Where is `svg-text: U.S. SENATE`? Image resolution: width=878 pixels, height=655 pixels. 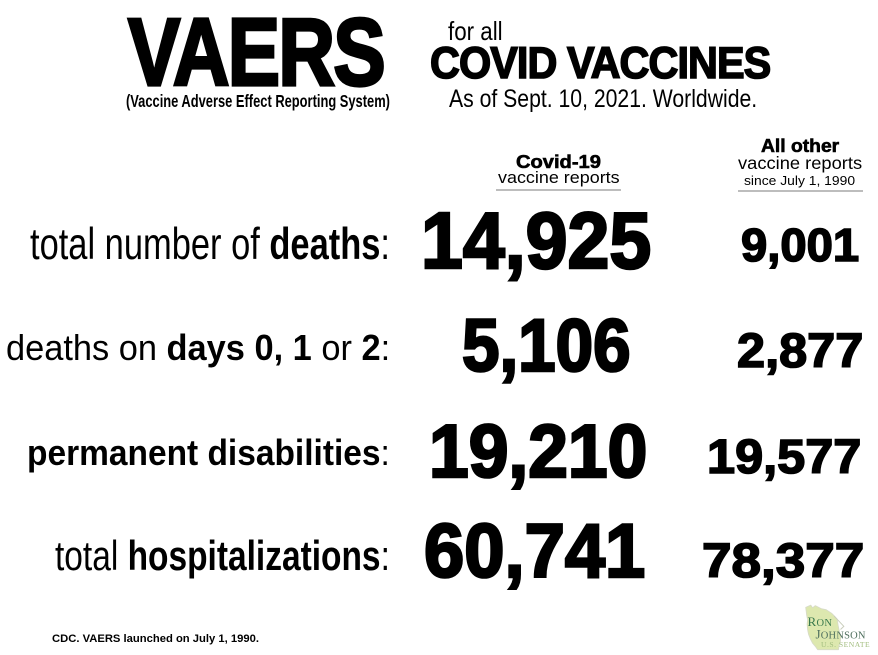
svg-text: U.S. SENATE is located at coordinates (845, 644).